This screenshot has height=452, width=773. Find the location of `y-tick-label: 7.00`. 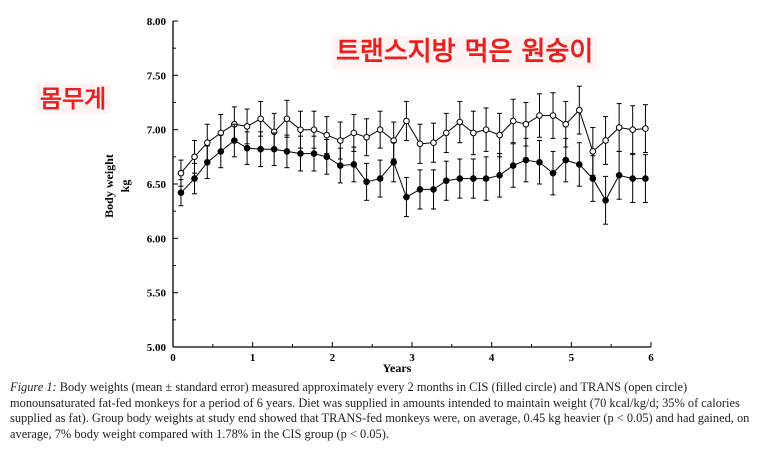

y-tick-label: 7.00 is located at coordinates (157, 131).